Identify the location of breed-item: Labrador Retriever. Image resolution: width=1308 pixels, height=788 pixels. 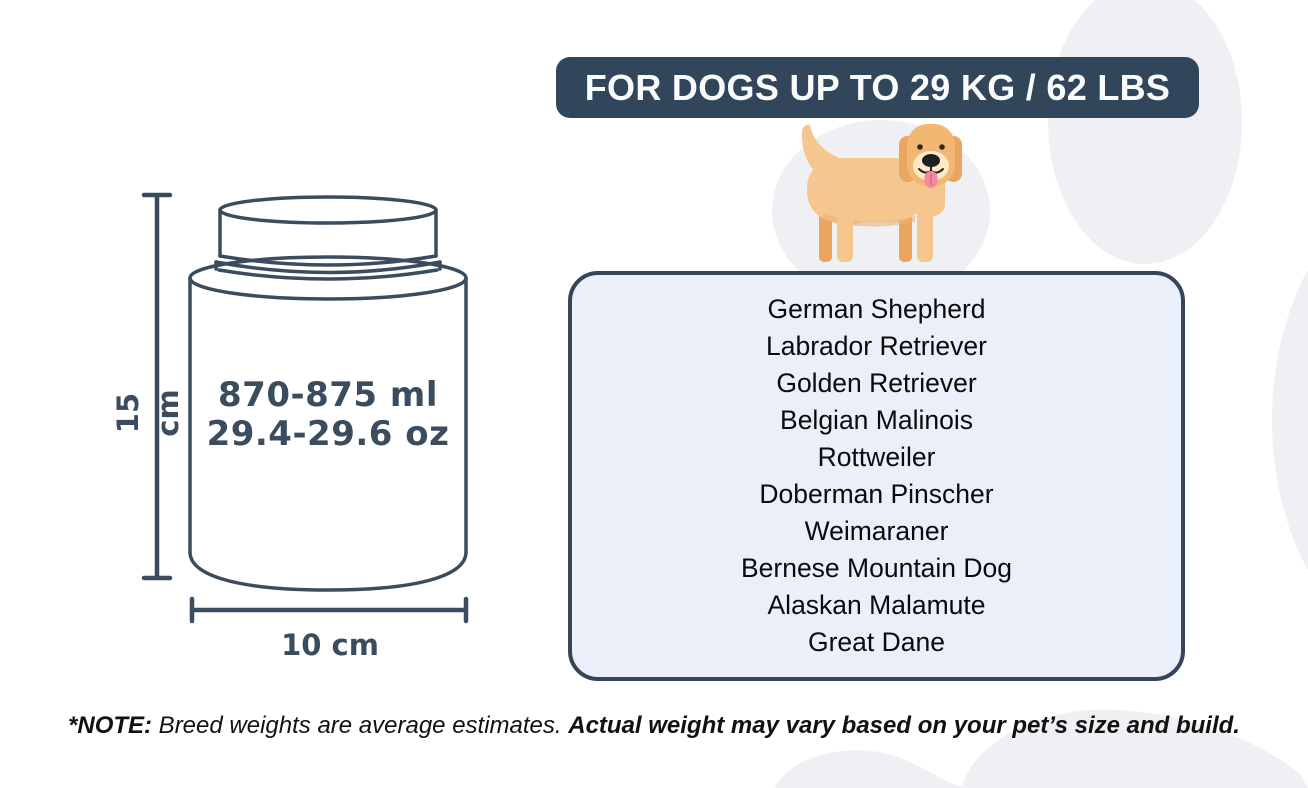
(876, 346).